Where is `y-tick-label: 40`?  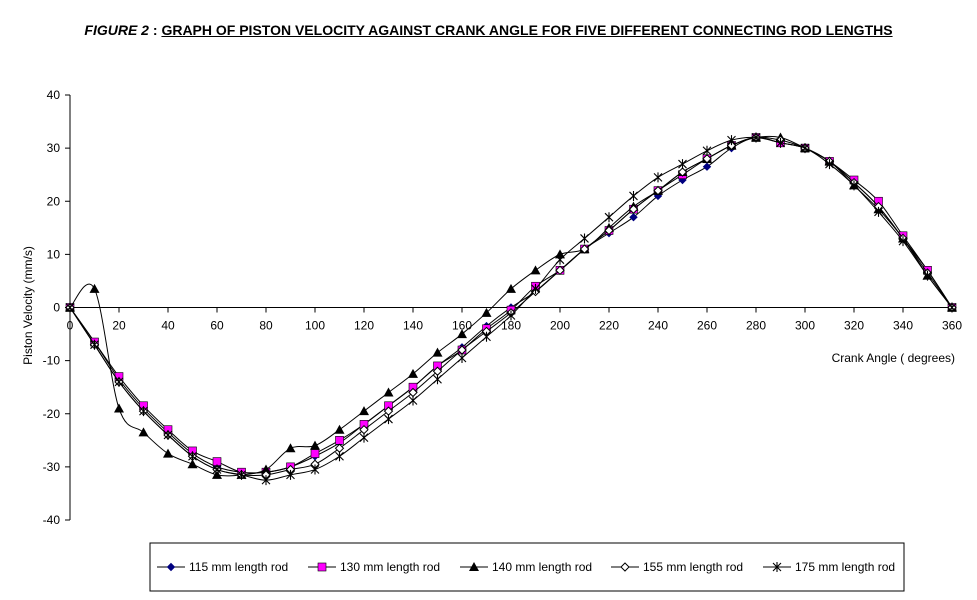 y-tick-label: 40 is located at coordinates (54, 95).